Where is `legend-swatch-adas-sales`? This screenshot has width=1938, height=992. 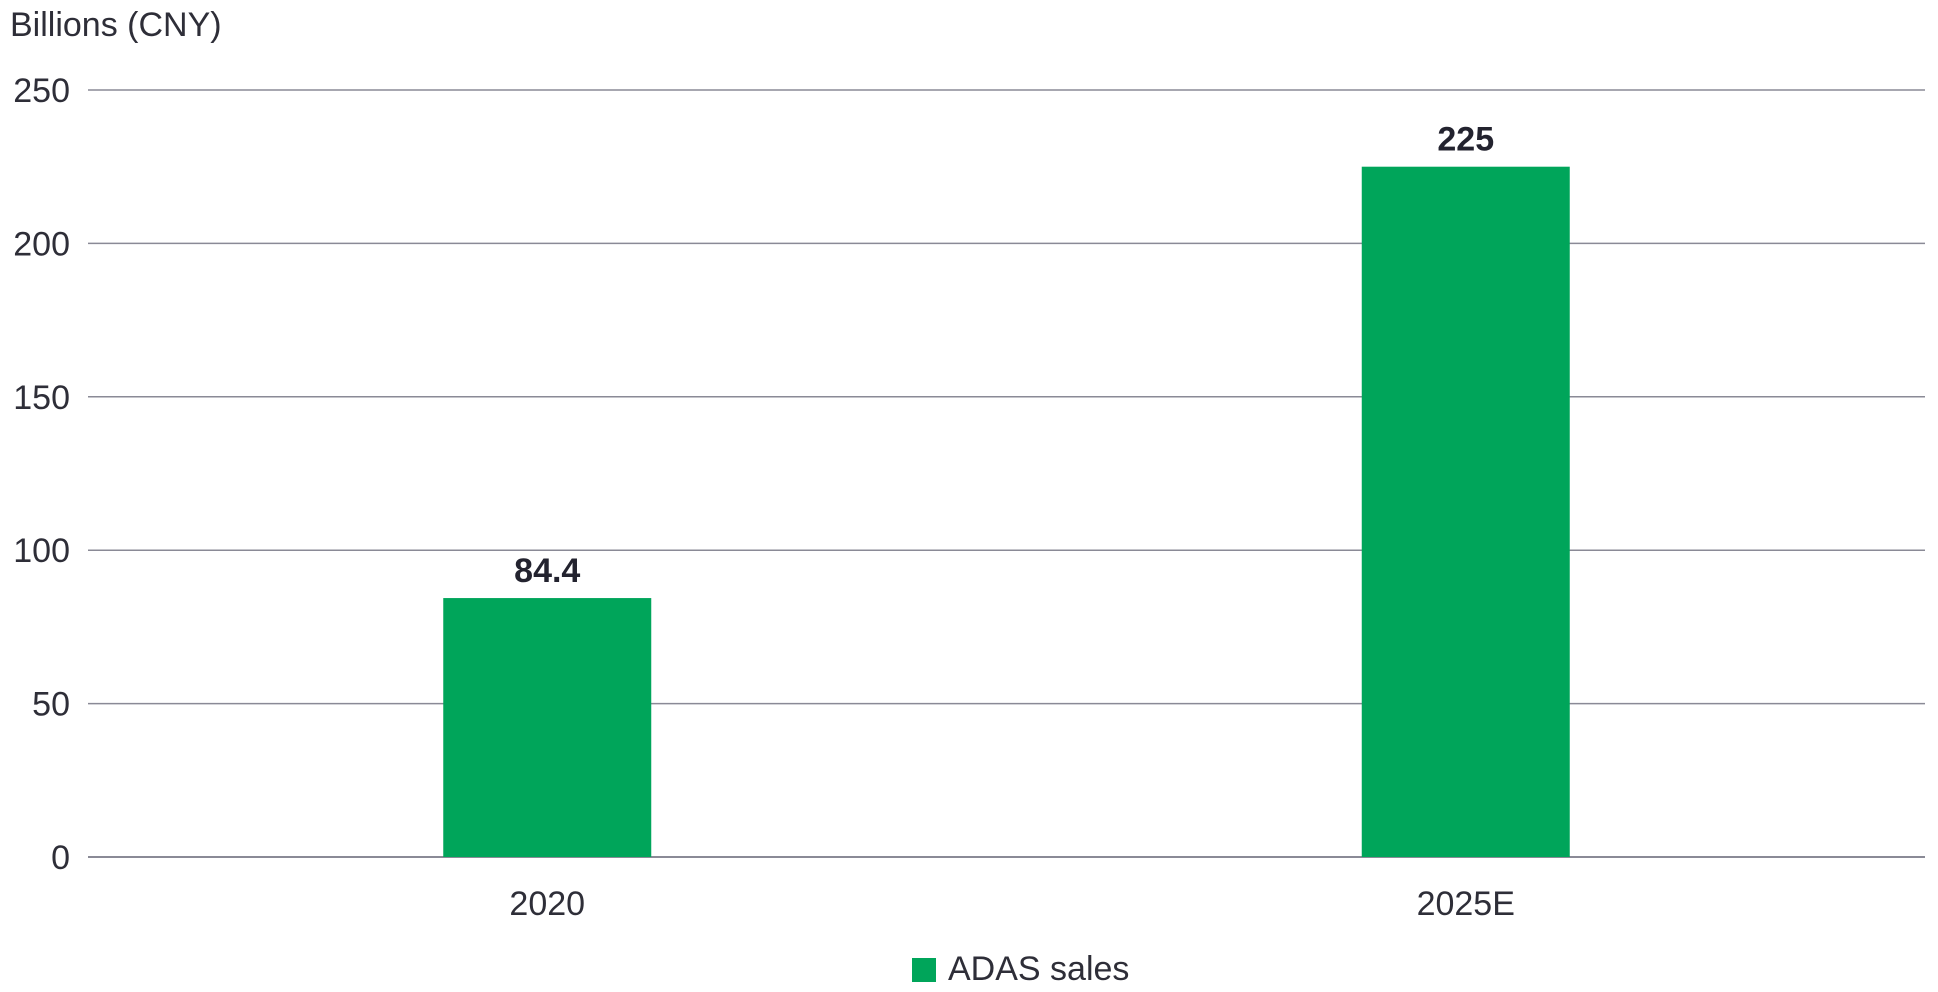 legend-swatch-adas-sales is located at coordinates (924, 970).